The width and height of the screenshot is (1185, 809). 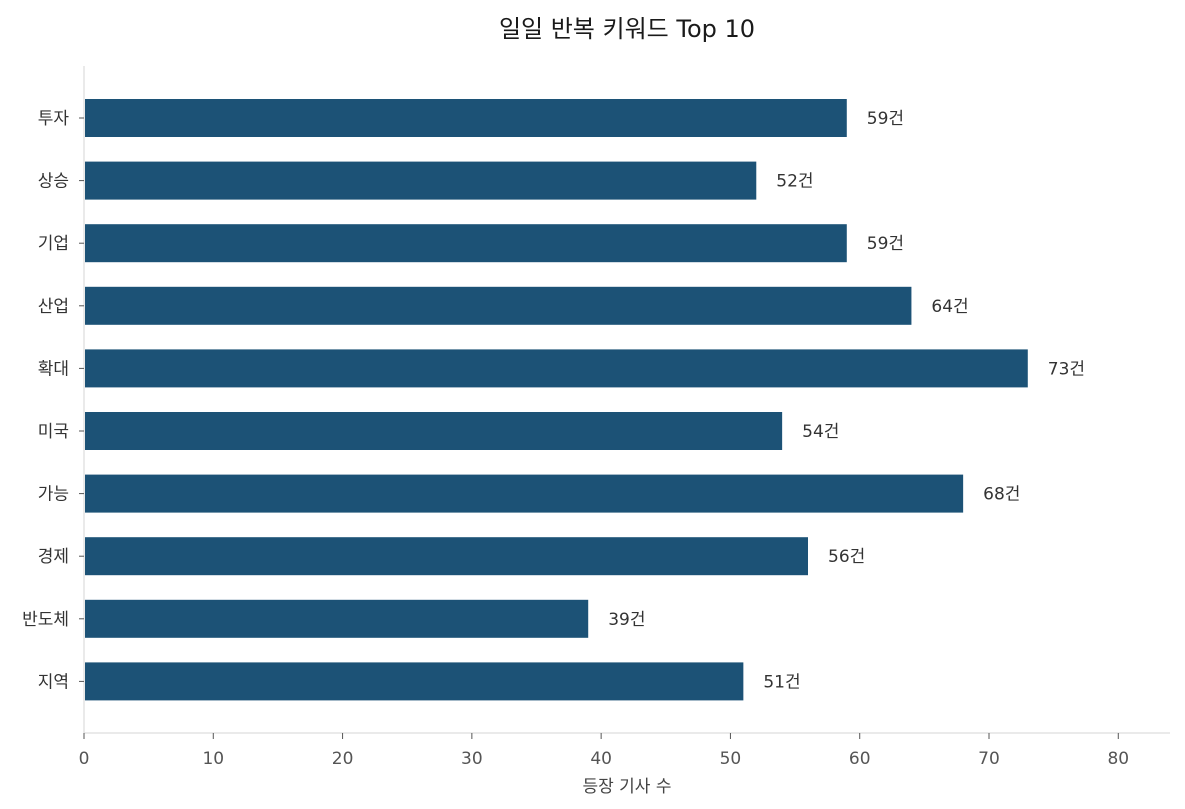 I want to click on x-tick-label: 40, so click(x=601, y=759).